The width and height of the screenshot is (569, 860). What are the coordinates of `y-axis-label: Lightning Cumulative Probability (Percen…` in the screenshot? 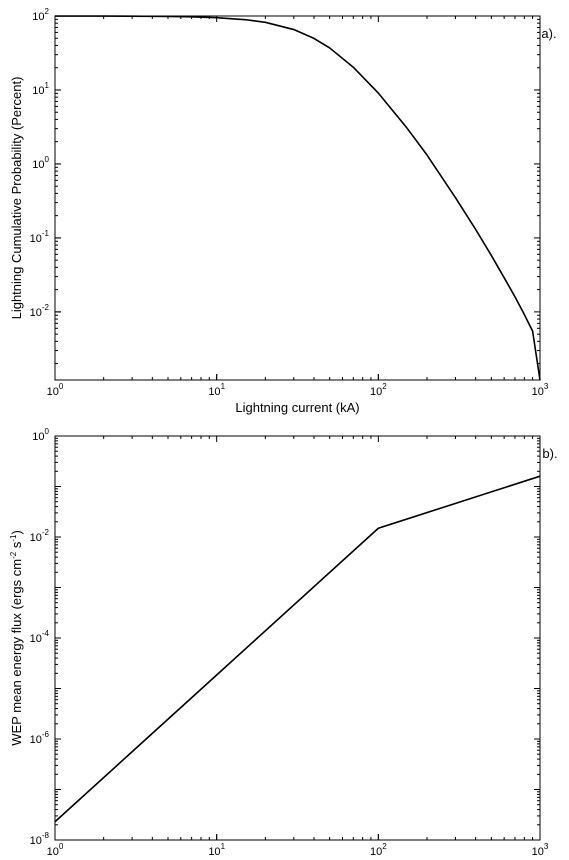 It's located at (16, 198).